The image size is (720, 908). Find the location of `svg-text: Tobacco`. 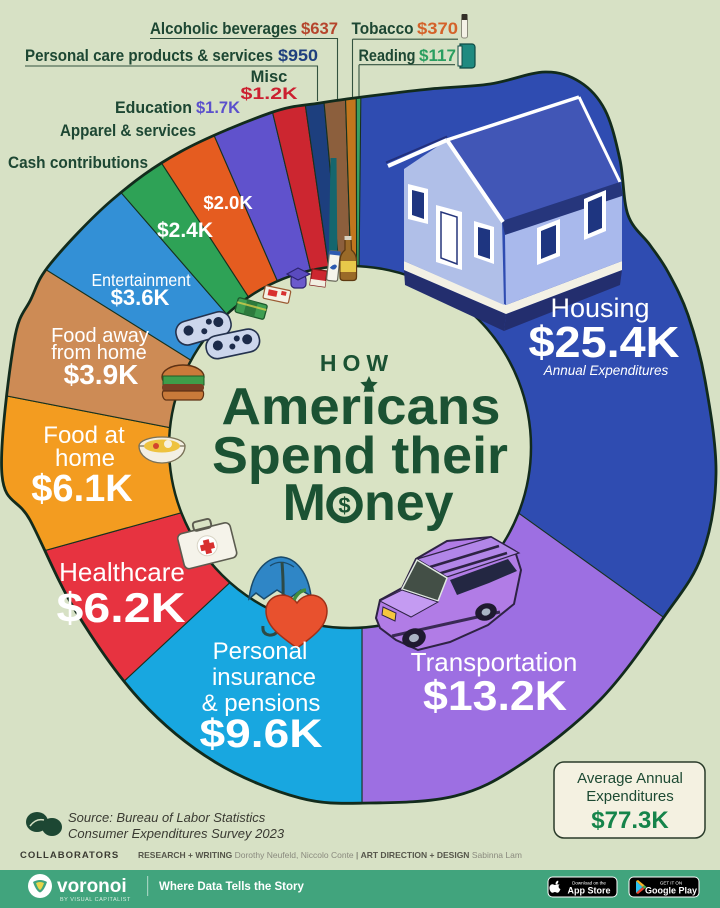

svg-text: Tobacco is located at coordinates (383, 29).